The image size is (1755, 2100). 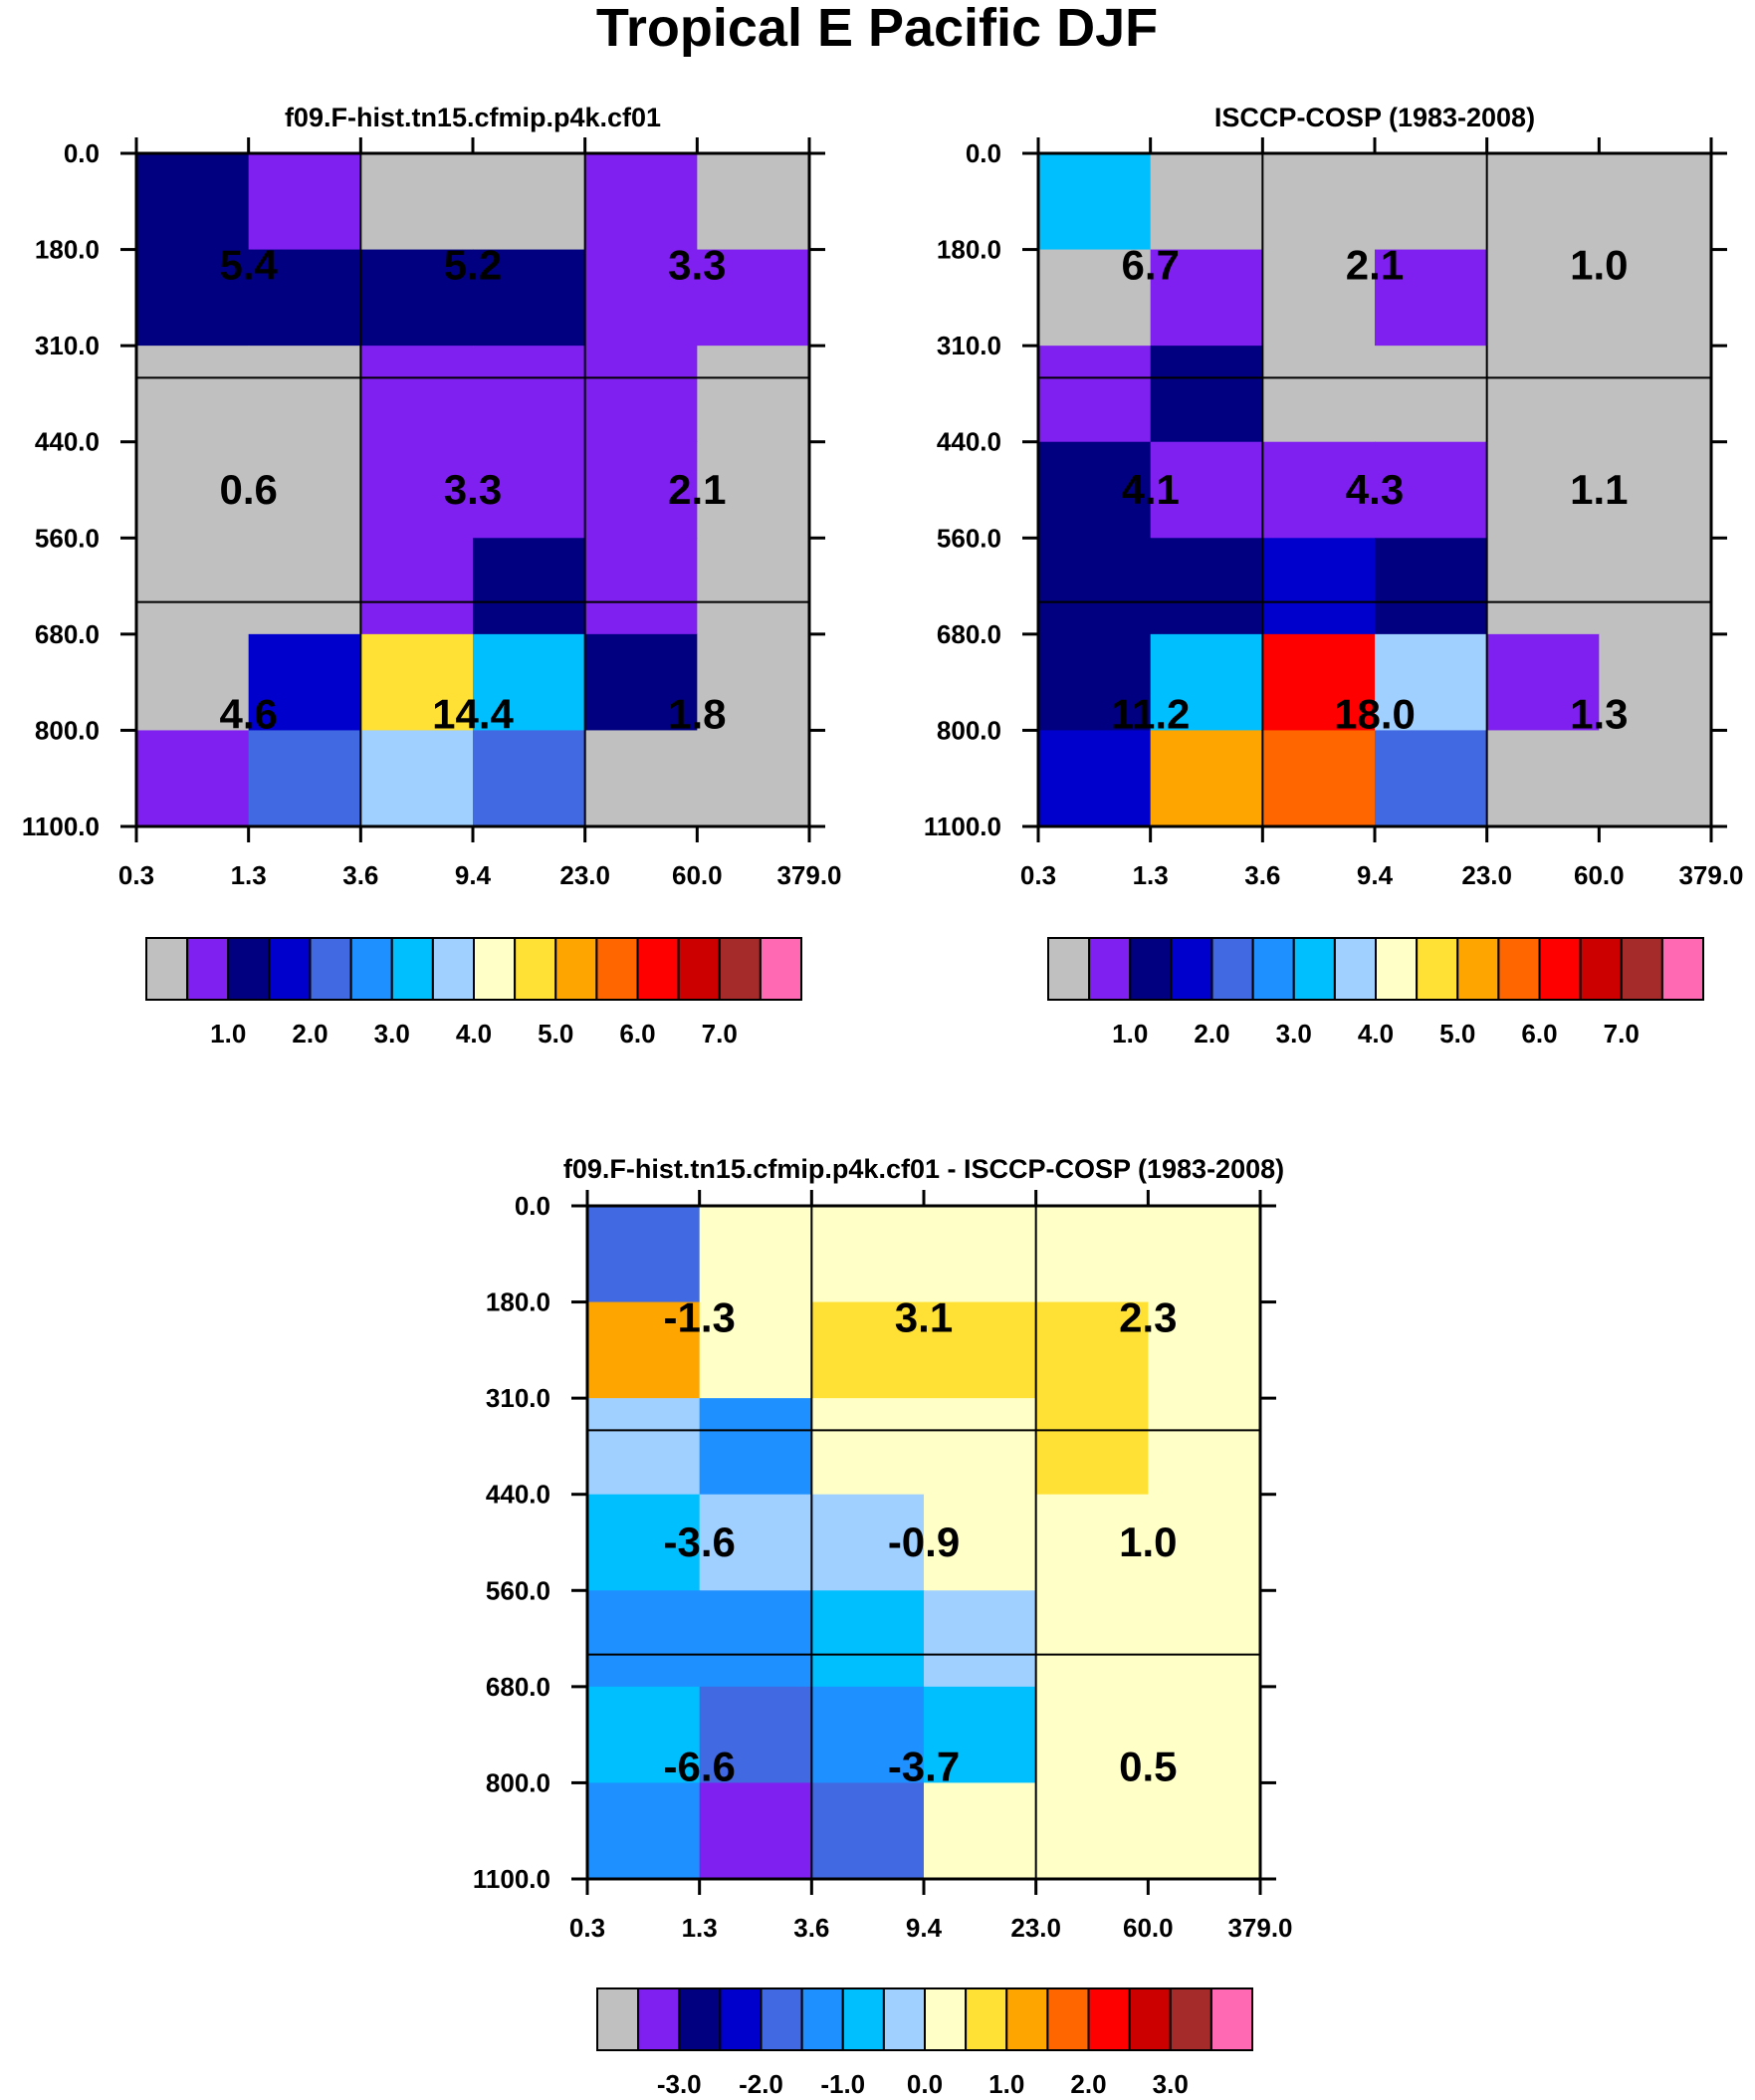 I want to click on block-value: -3.6, so click(x=699, y=1541).